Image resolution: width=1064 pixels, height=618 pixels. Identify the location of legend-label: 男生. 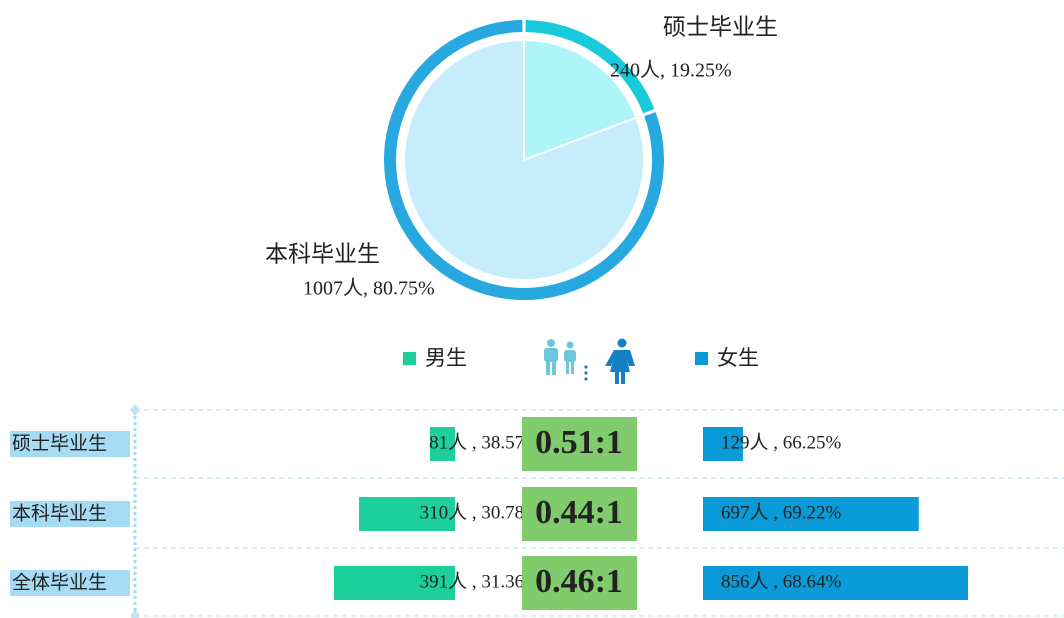
(446, 358).